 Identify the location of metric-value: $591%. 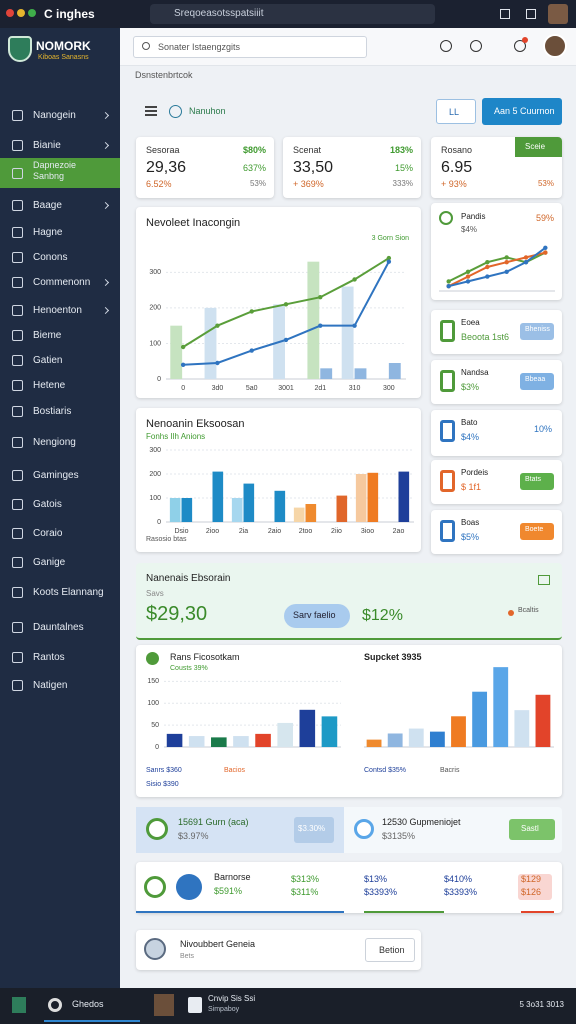
(228, 891).